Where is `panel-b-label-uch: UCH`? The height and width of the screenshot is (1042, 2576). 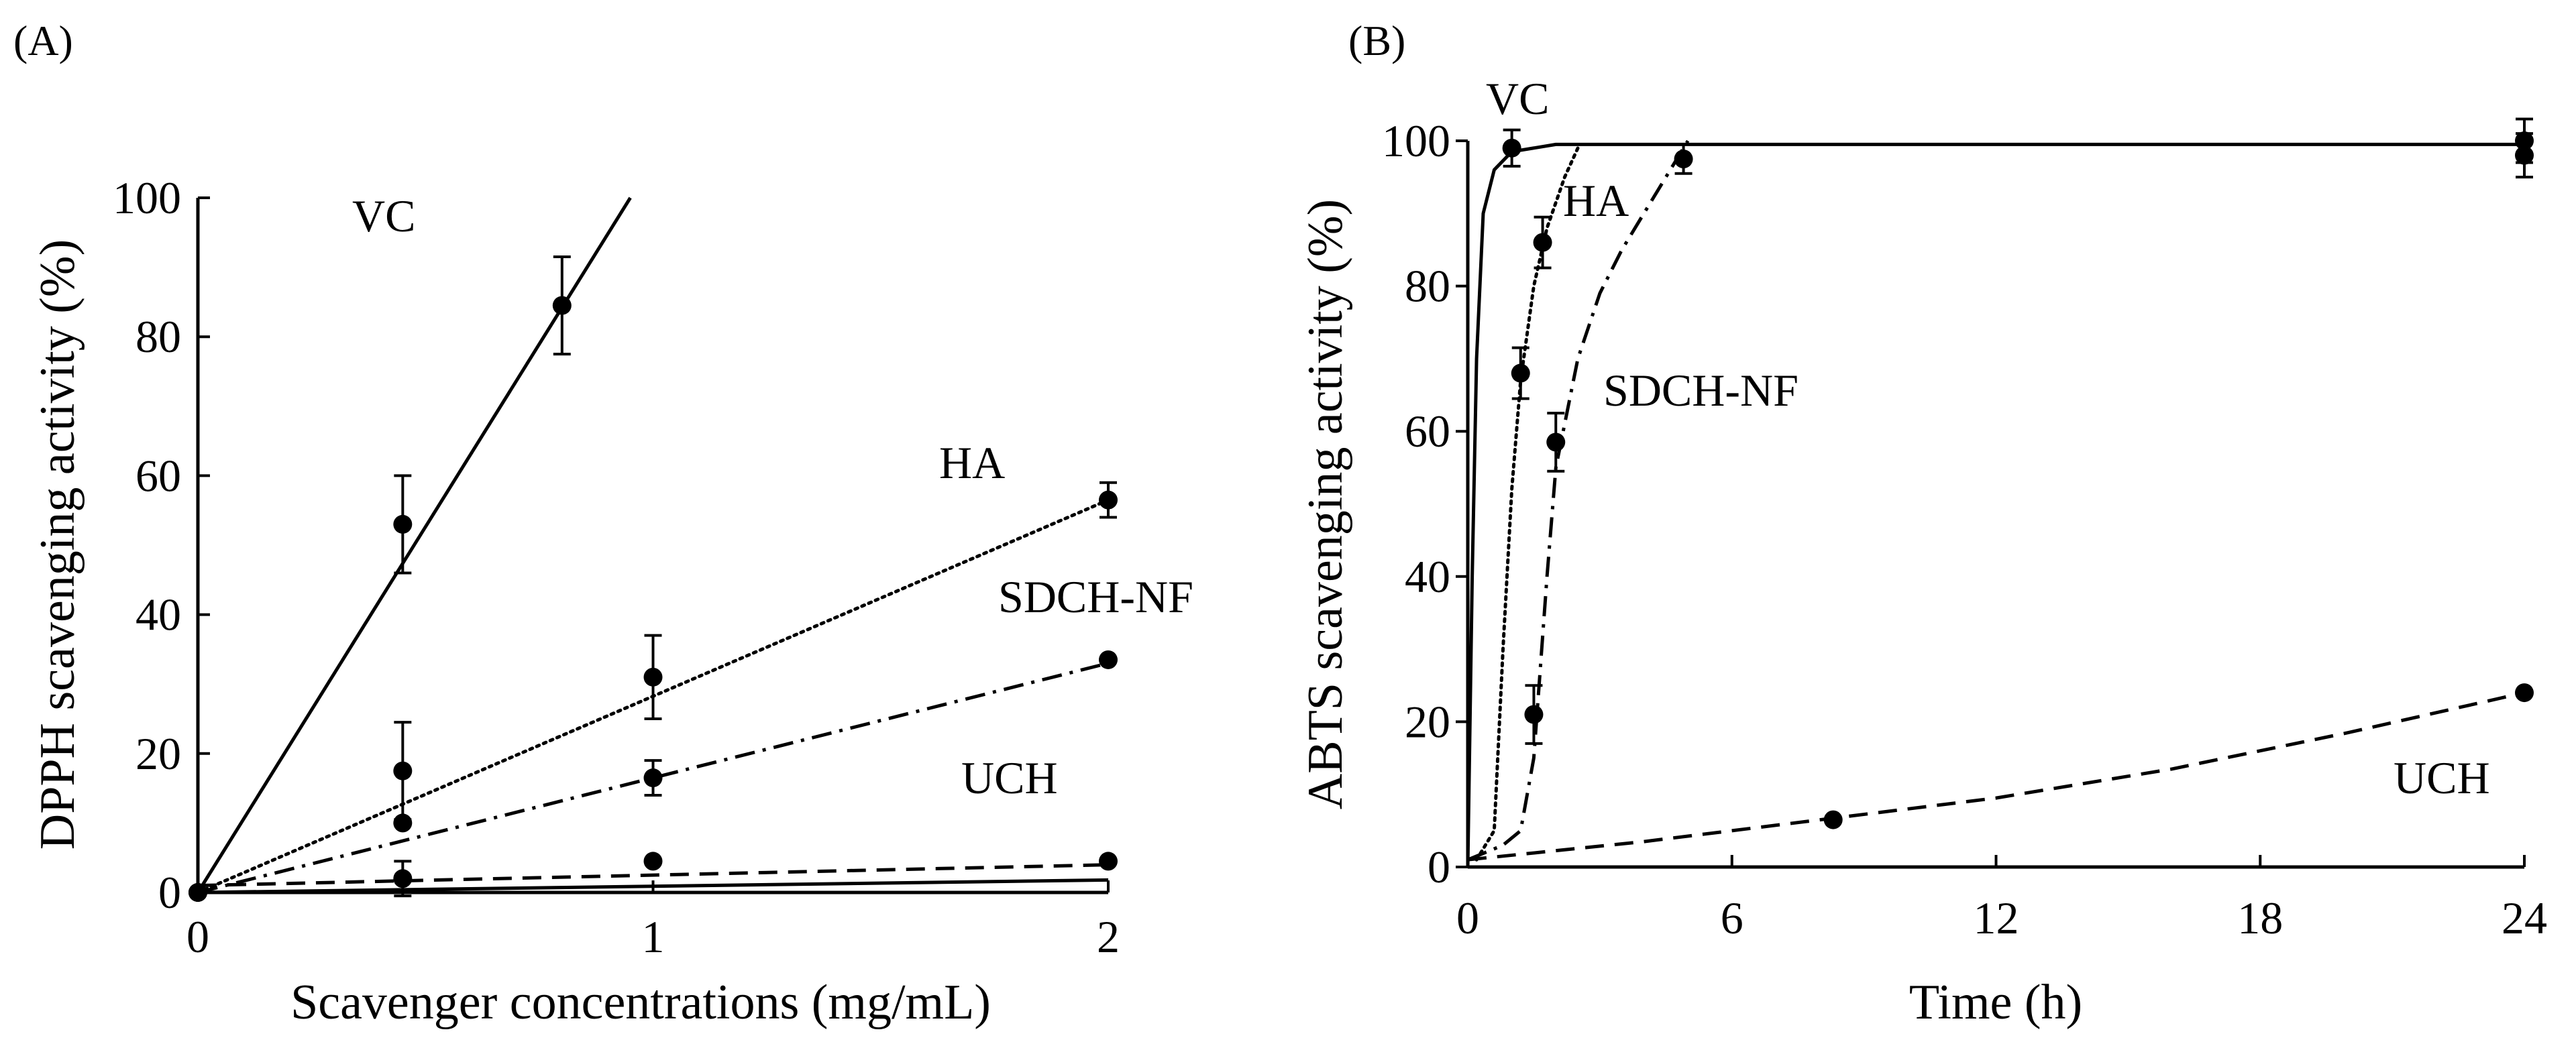 panel-b-label-uch: UCH is located at coordinates (2442, 778).